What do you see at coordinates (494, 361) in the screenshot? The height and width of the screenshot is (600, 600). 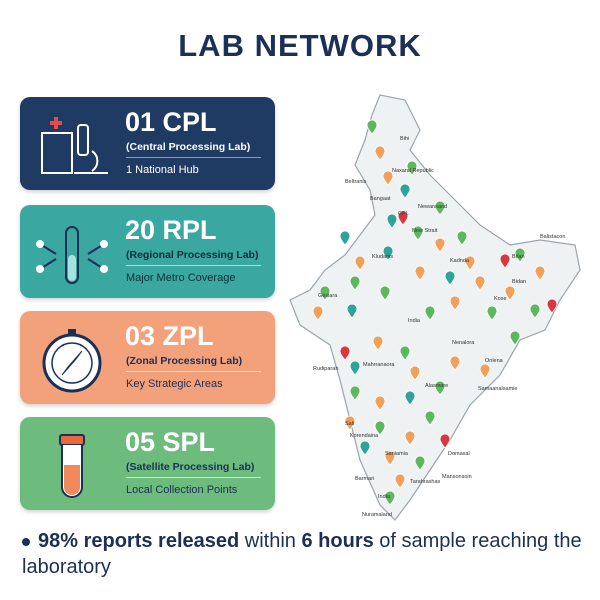 I see `map-label: Onlena` at bounding box center [494, 361].